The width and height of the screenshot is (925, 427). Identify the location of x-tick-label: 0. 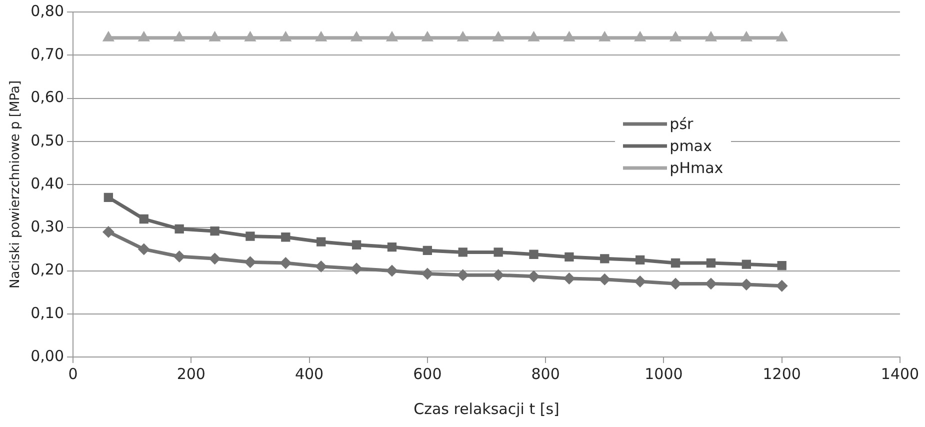
(73, 373).